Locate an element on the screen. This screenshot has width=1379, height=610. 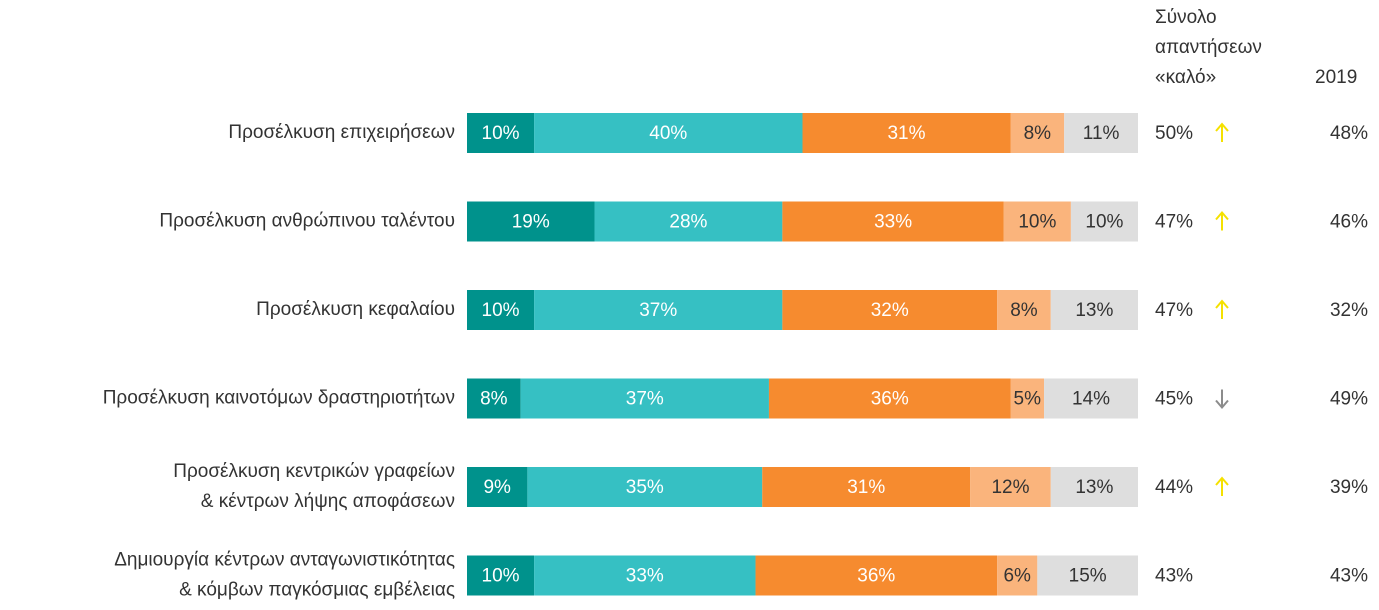
previous-value: 49% is located at coordinates (1349, 399).